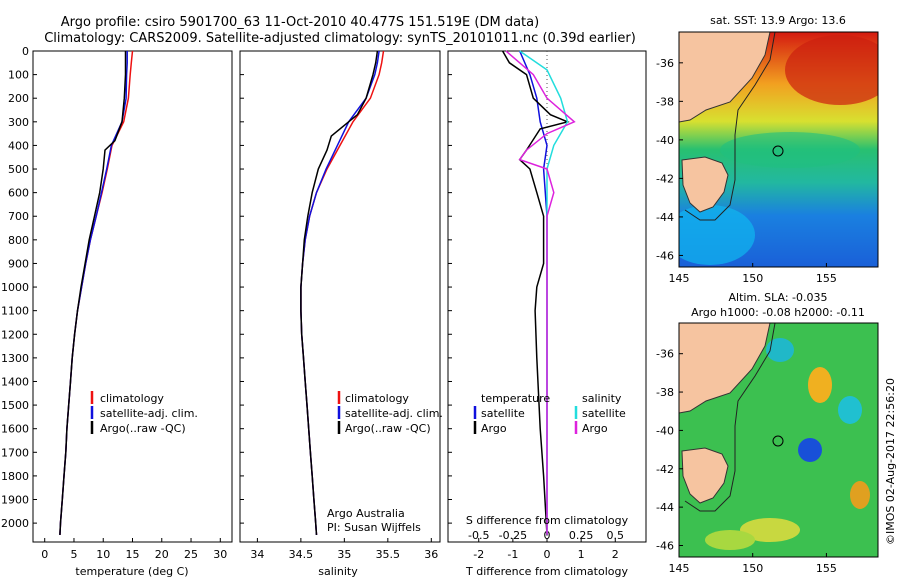 This screenshot has width=900, height=580. What do you see at coordinates (73, 554) in the screenshot?
I see `temperature-tick-label: 5` at bounding box center [73, 554].